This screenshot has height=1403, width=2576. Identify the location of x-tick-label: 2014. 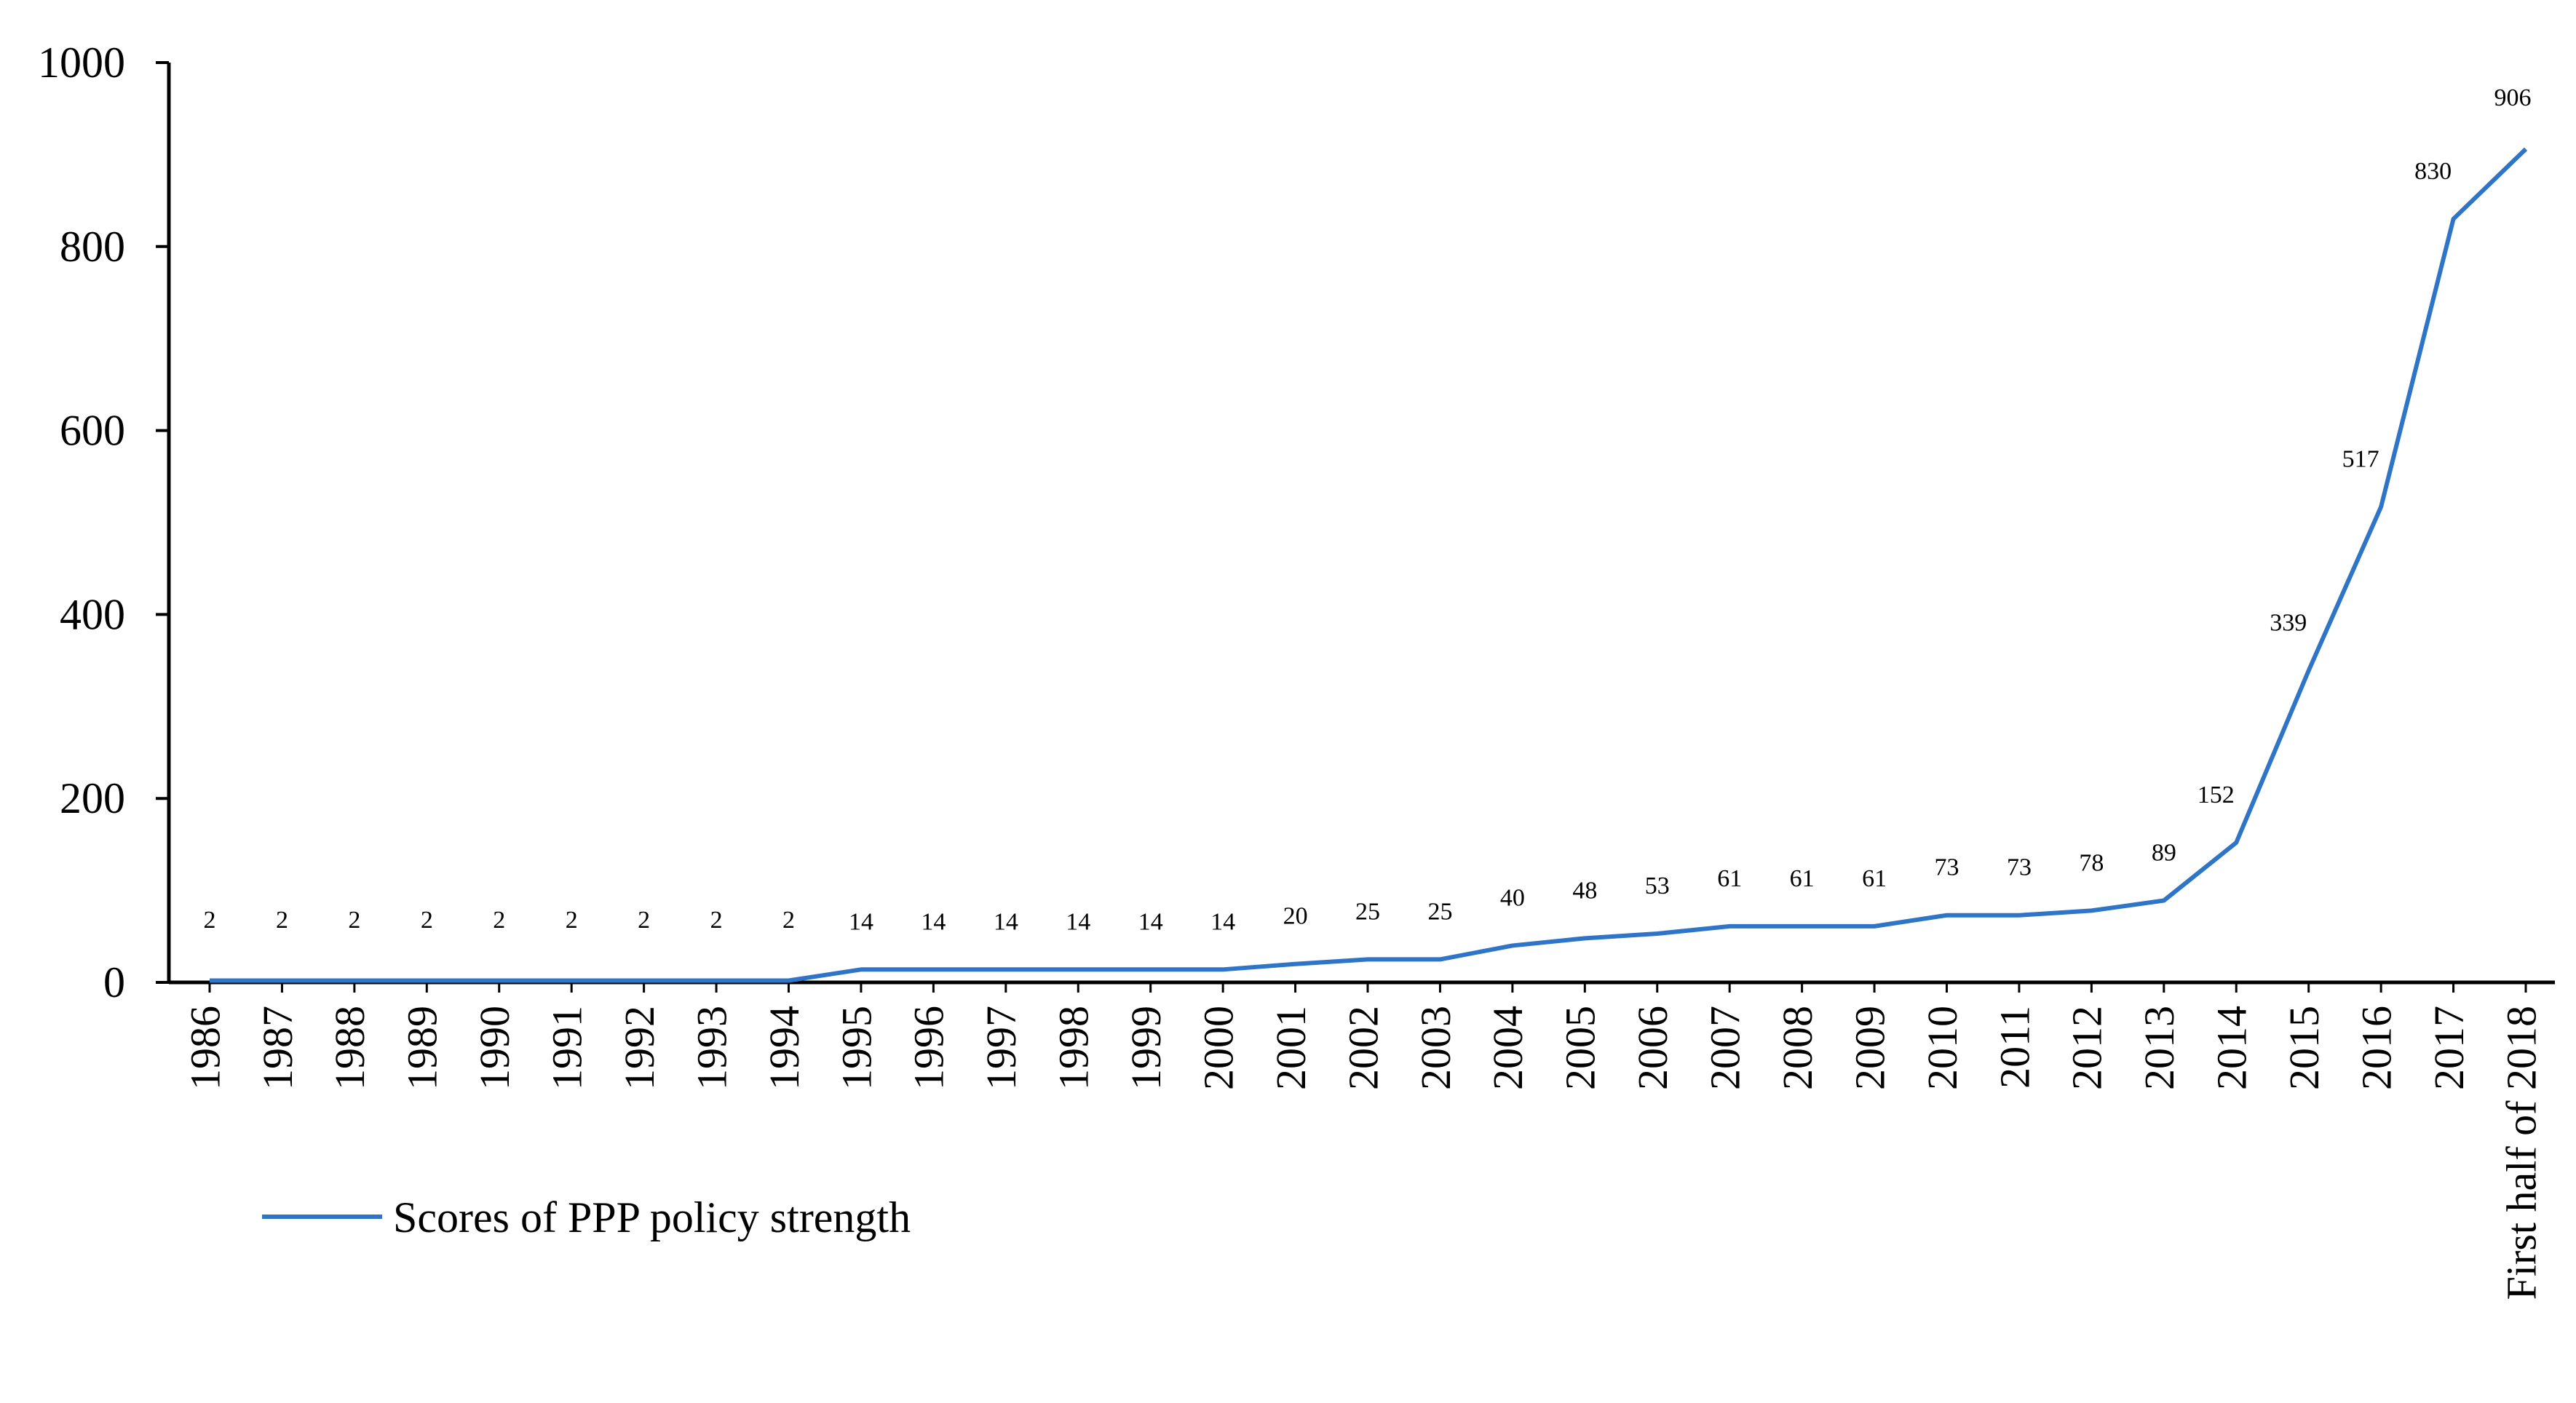
(2232, 1048).